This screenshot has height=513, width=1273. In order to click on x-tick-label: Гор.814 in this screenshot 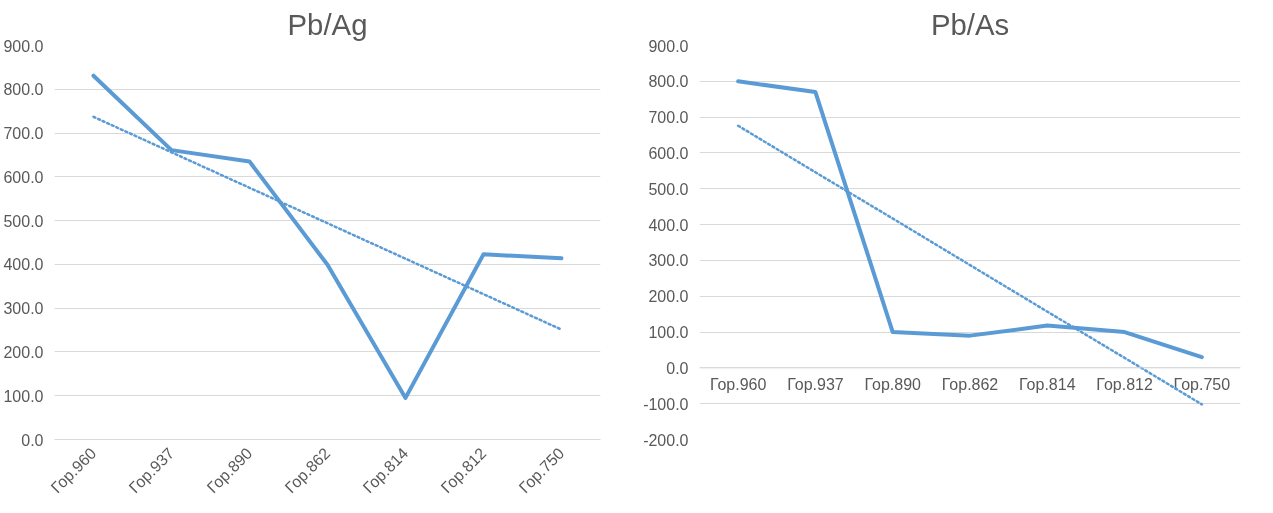, I will do `click(1047, 384)`.